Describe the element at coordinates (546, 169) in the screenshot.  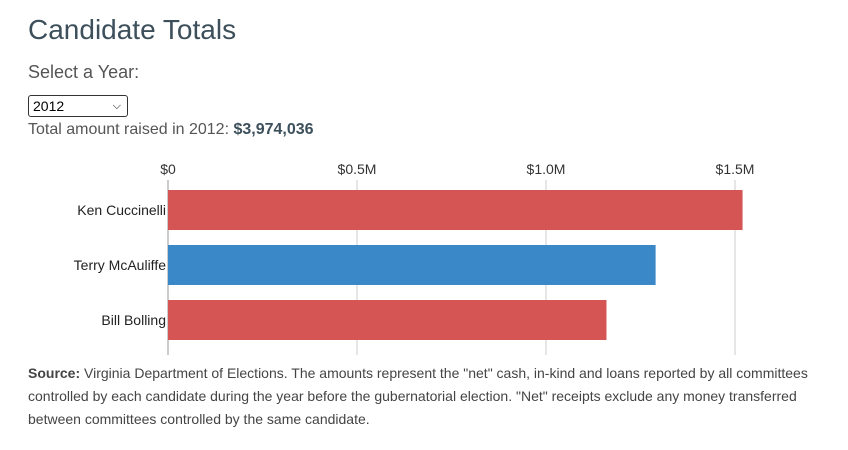
I see `x-tick-label: $1.0M` at that location.